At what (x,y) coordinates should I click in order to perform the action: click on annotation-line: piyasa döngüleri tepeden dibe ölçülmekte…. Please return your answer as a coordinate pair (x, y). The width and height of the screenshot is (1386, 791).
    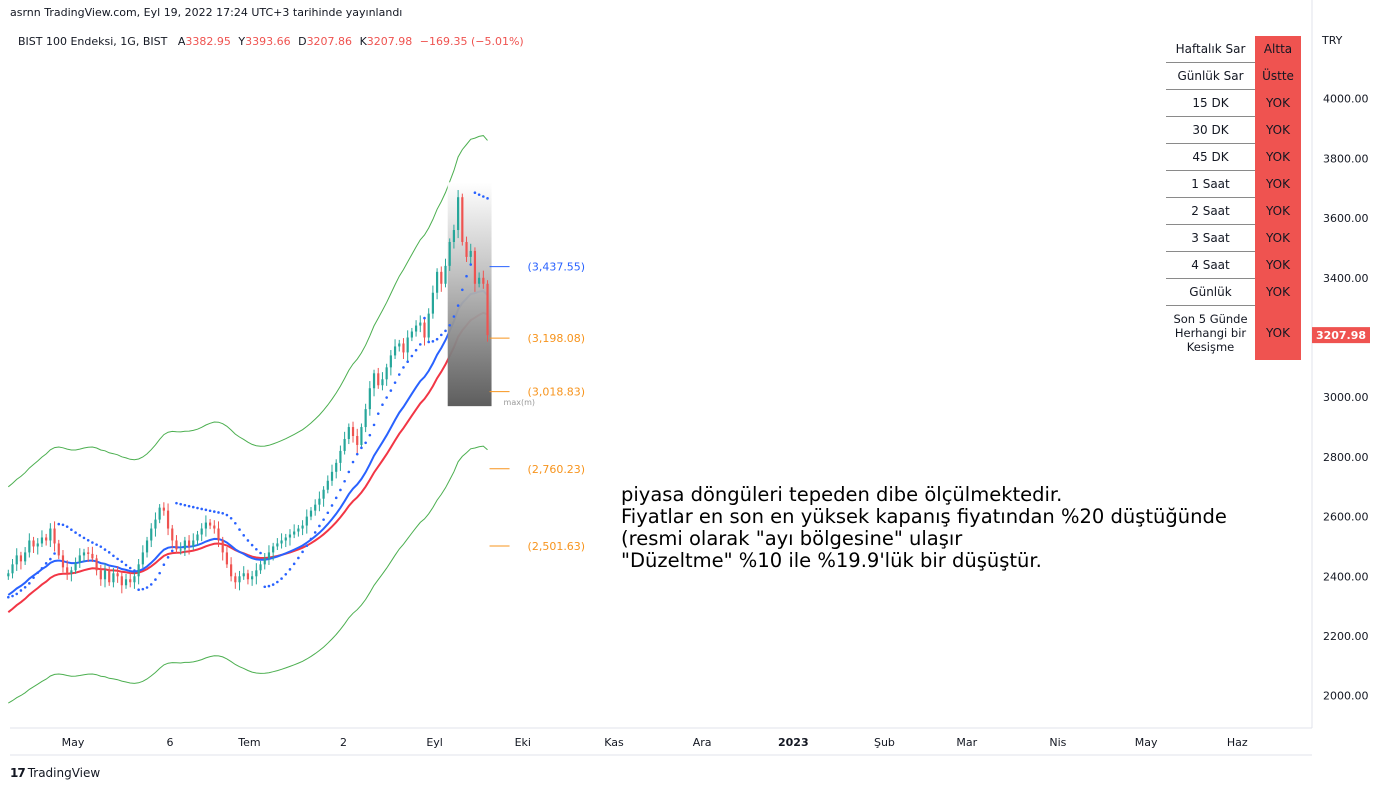
    Looking at the image, I should click on (842, 494).